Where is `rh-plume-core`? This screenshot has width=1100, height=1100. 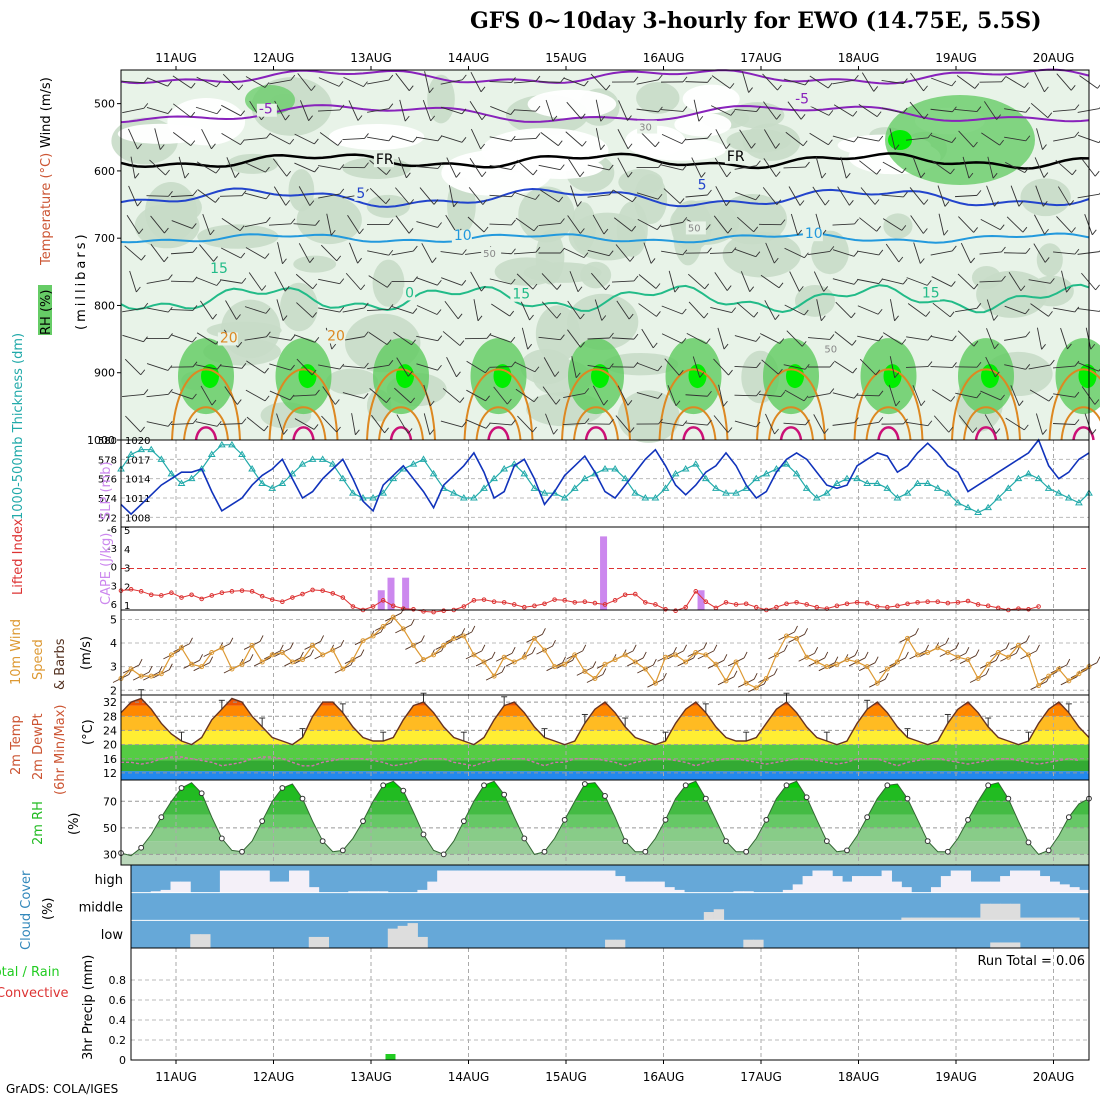 rh-plume-core is located at coordinates (307, 376).